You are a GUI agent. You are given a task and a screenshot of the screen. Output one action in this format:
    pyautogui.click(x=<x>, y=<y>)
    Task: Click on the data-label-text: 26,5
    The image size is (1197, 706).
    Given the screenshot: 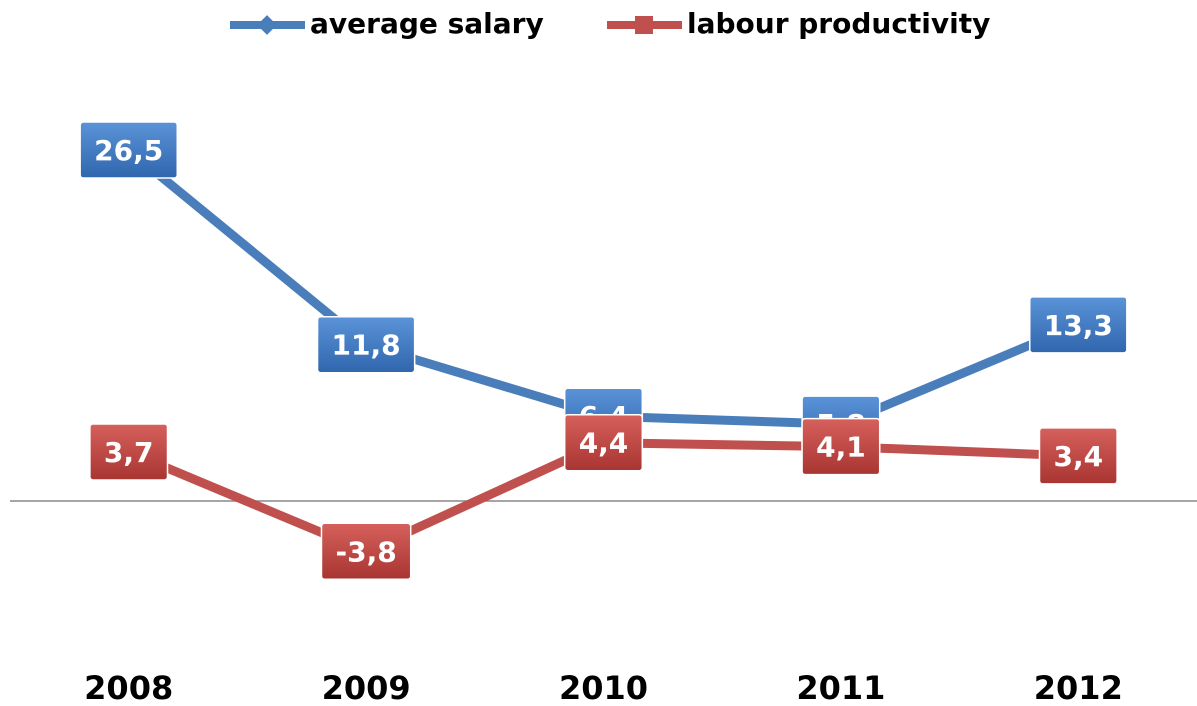 What is the action you would take?
    pyautogui.click(x=128, y=150)
    